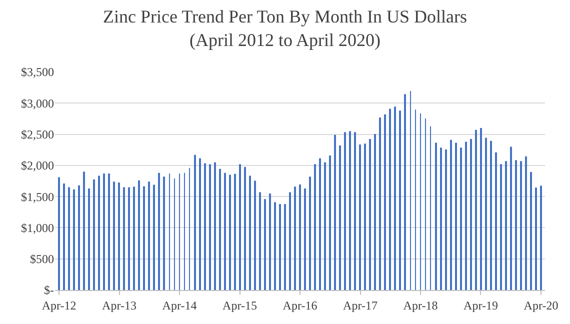  What do you see at coordinates (37, 165) in the screenshot?
I see `y-tick-label: $2,000` at bounding box center [37, 165].